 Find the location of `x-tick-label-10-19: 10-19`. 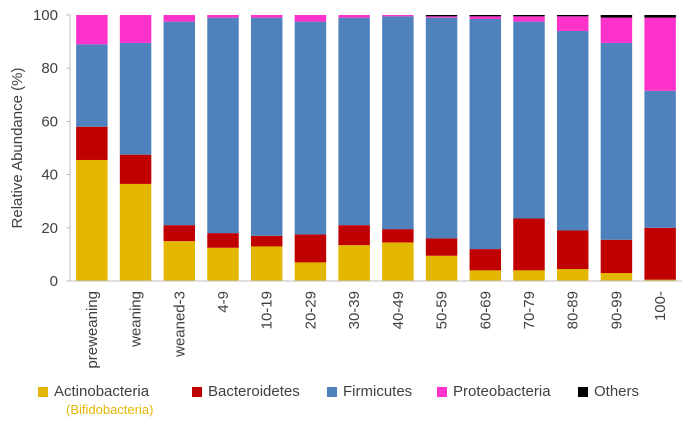

x-tick-label-10-19: 10-19 is located at coordinates (267, 310).